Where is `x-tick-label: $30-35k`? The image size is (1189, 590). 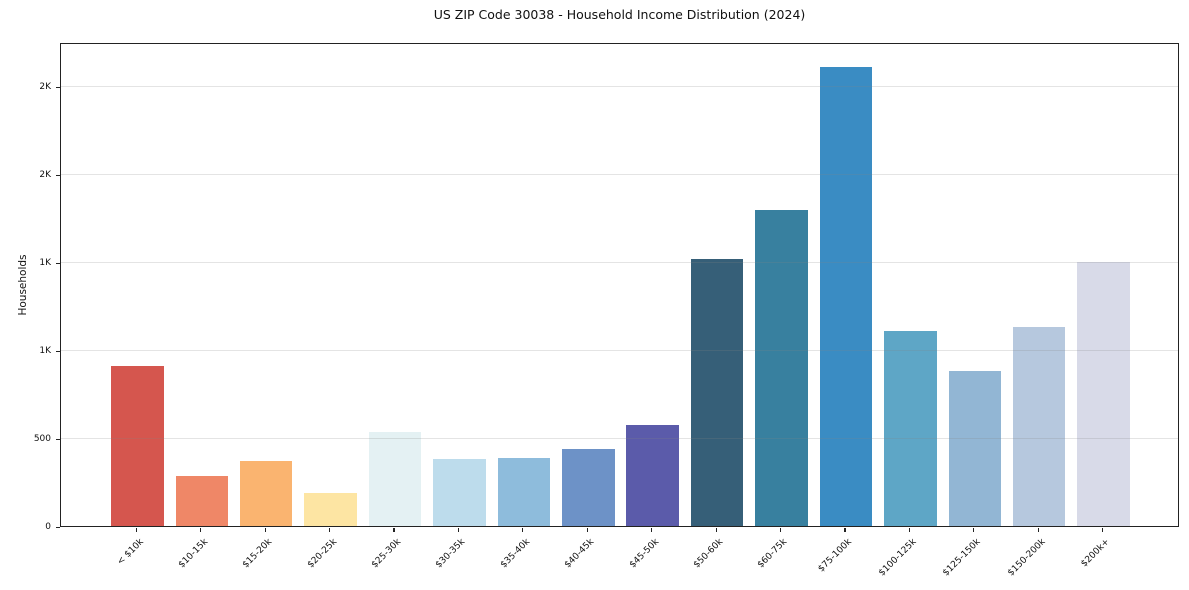
x-tick-label: $30-35k is located at coordinates (451, 553).